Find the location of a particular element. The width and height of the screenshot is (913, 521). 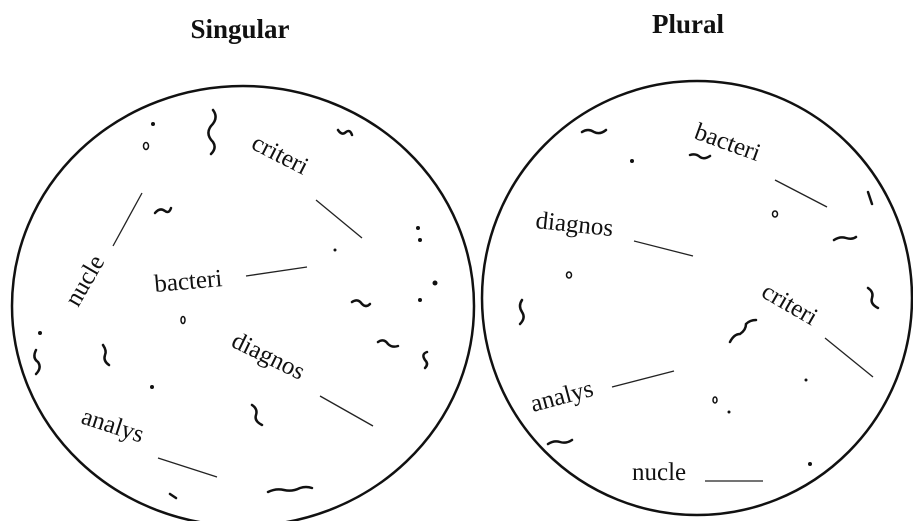

panel-title: Plural is located at coordinates (688, 24).